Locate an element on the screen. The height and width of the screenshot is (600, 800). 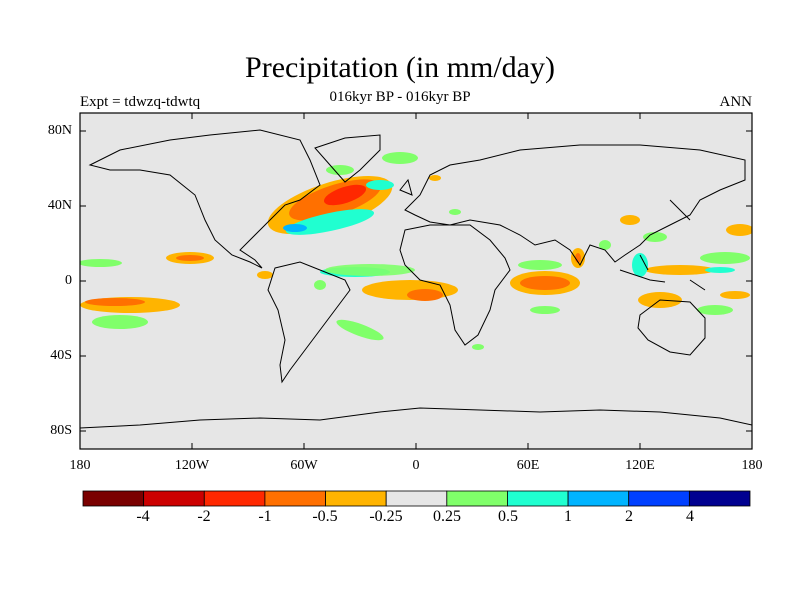
colorbar-label: -2 is located at coordinates (204, 516).